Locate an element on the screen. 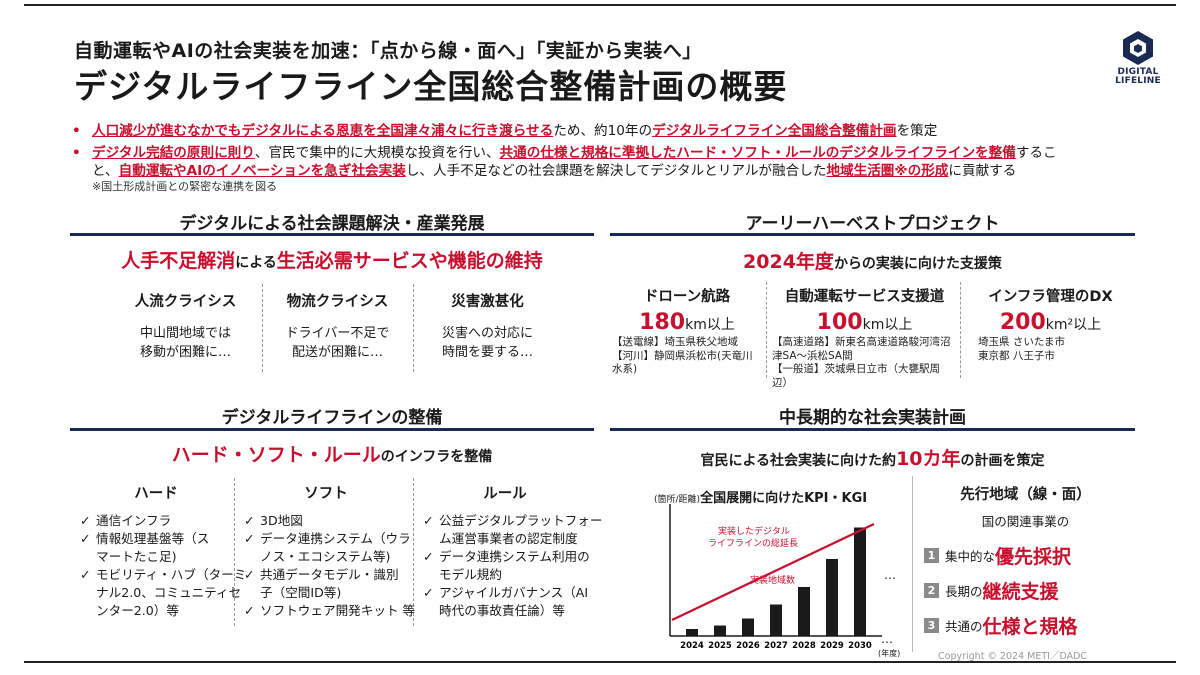 This screenshot has height=675, width=1200. early-harvest-headline: 2024年度からの実装に向けた支援策 is located at coordinates (872, 260).